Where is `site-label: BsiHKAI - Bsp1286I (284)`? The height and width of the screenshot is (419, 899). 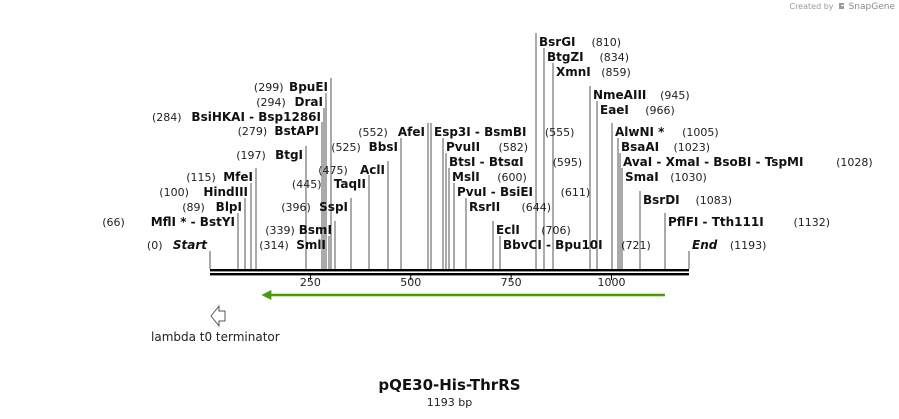
site-label: BsiHKAI - Bsp1286I (284) is located at coordinates (236, 117).